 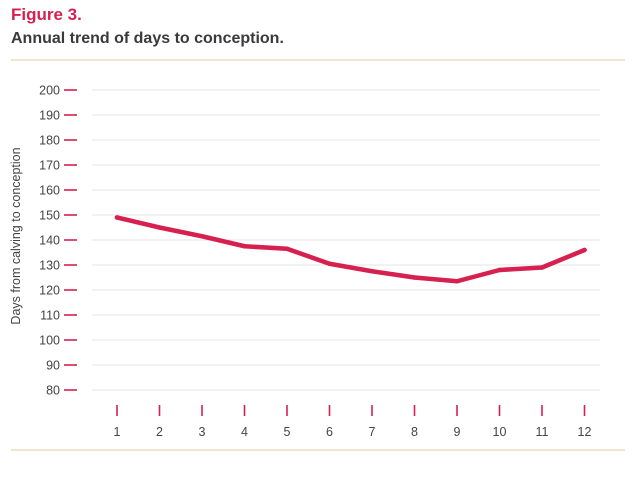 I want to click on y-tick-label: 90, so click(x=53, y=366).